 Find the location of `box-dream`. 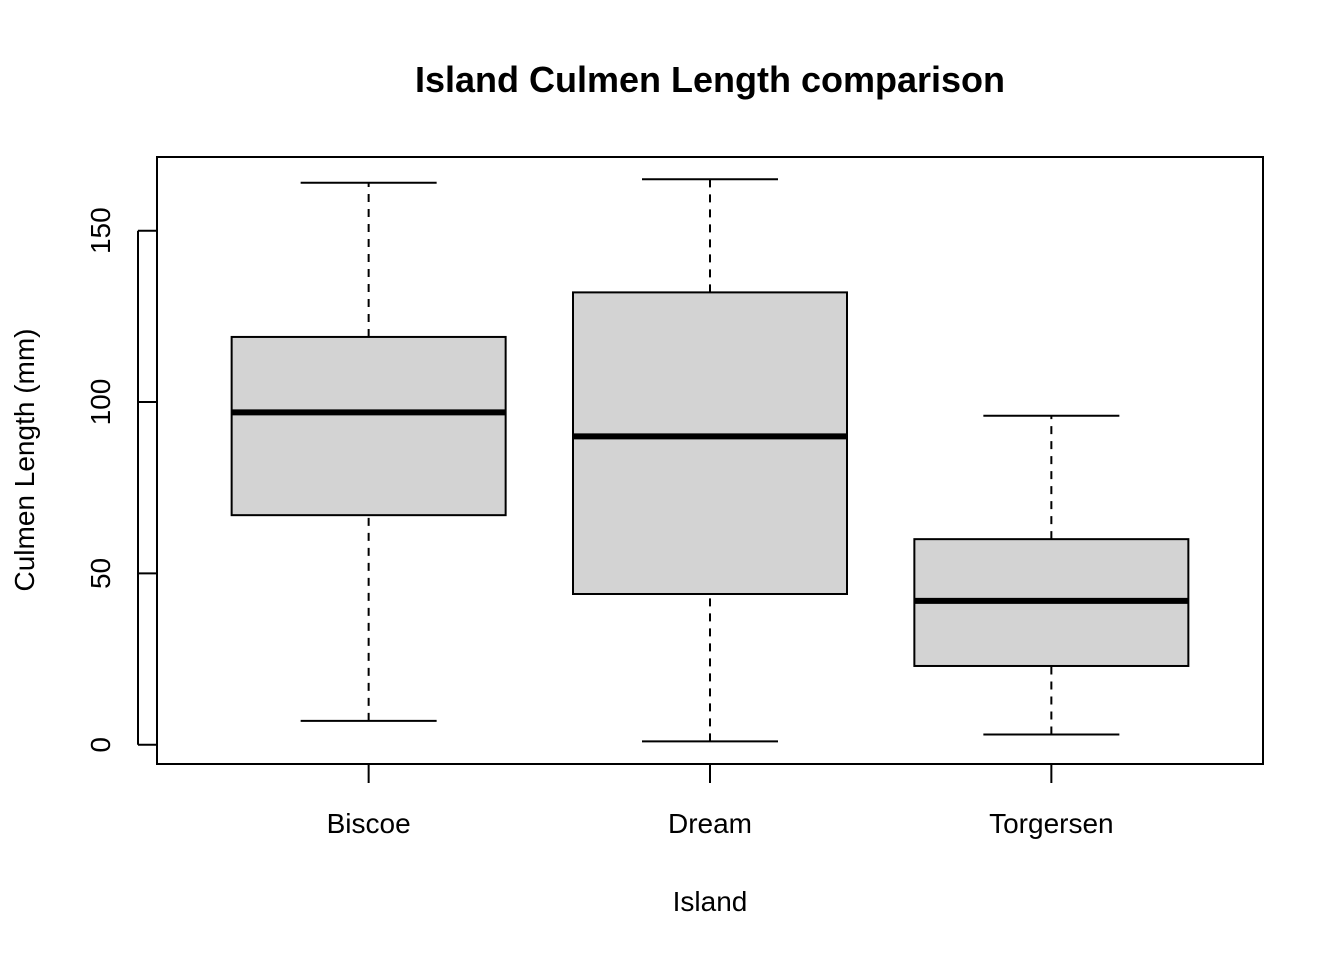

box-dream is located at coordinates (710, 460).